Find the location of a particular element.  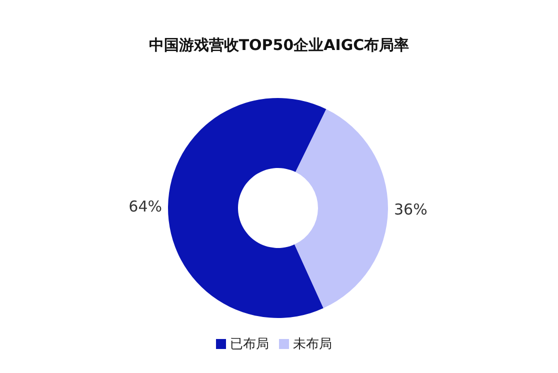

donut-slice is located at coordinates (341, 208).